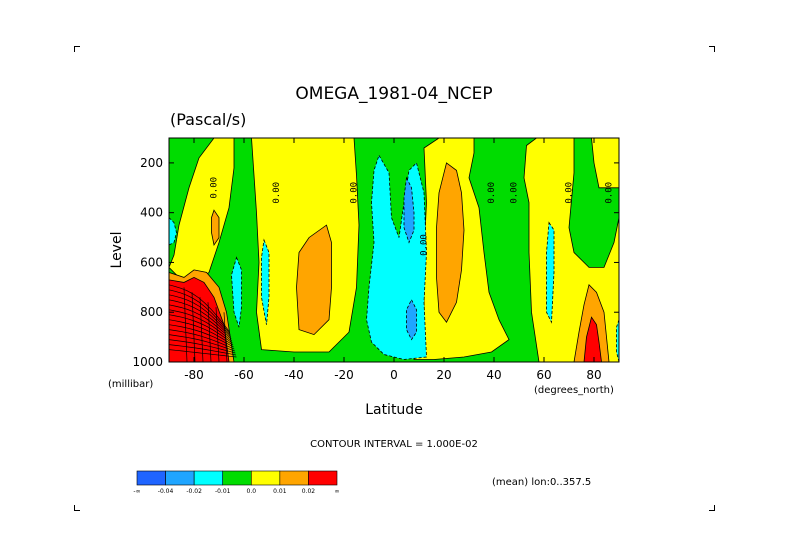  I want to click on contour-interval-text: CONTOUR INTERVAL = 1.000E-02, so click(394, 444).